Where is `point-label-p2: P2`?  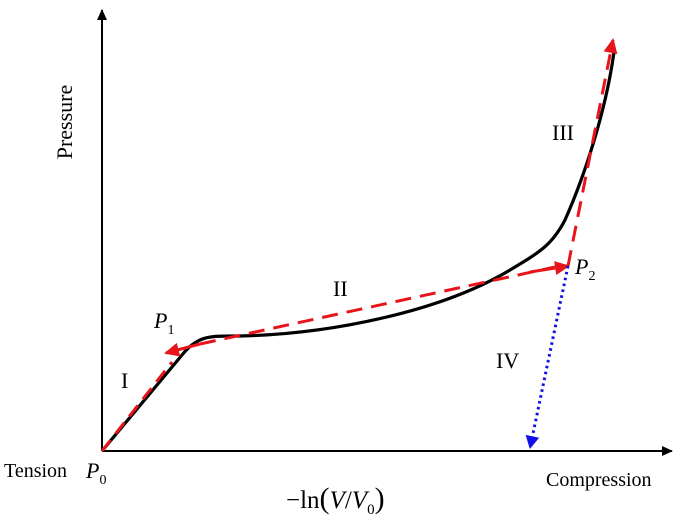 point-label-p2: P2 is located at coordinates (584, 269).